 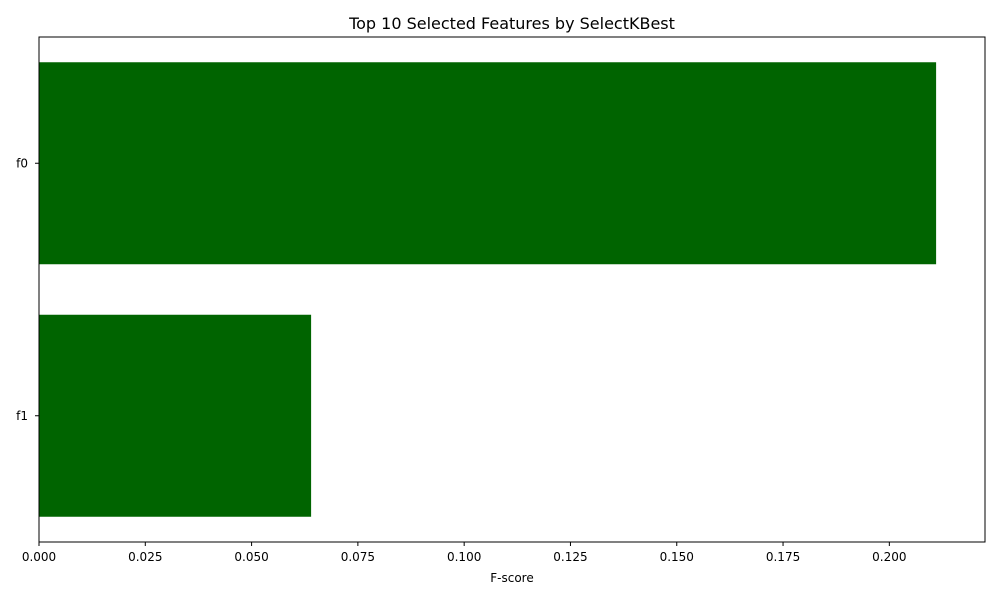 What do you see at coordinates (27, 289) in the screenshot?
I see `y-axis-ticks: f0 f1` at bounding box center [27, 289].